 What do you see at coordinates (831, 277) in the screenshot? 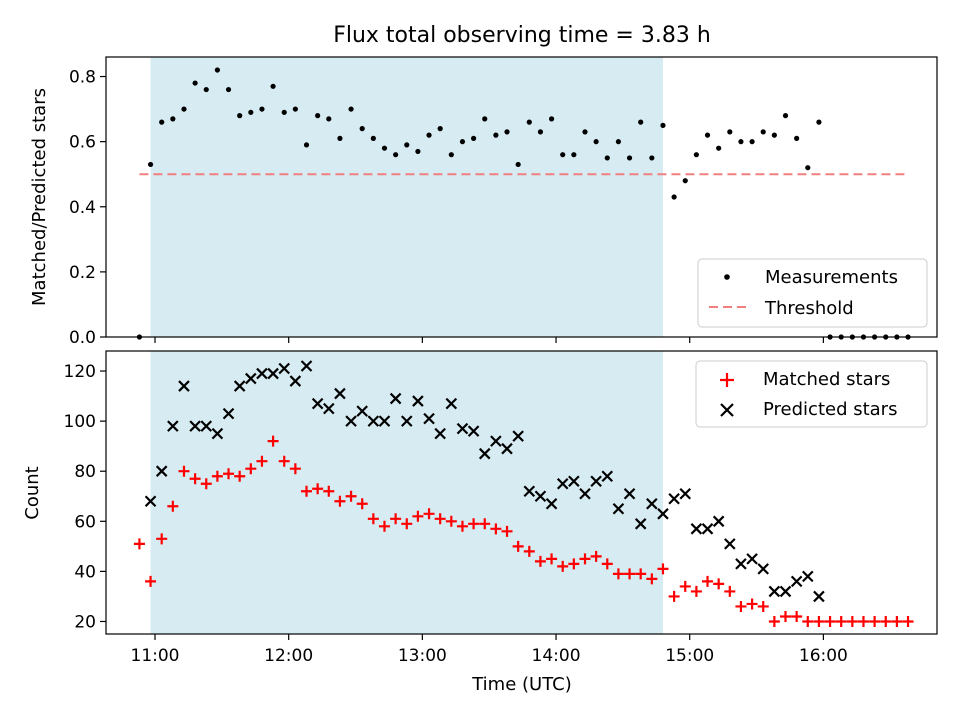
I see `legend-measurements-label: Measurements` at bounding box center [831, 277].